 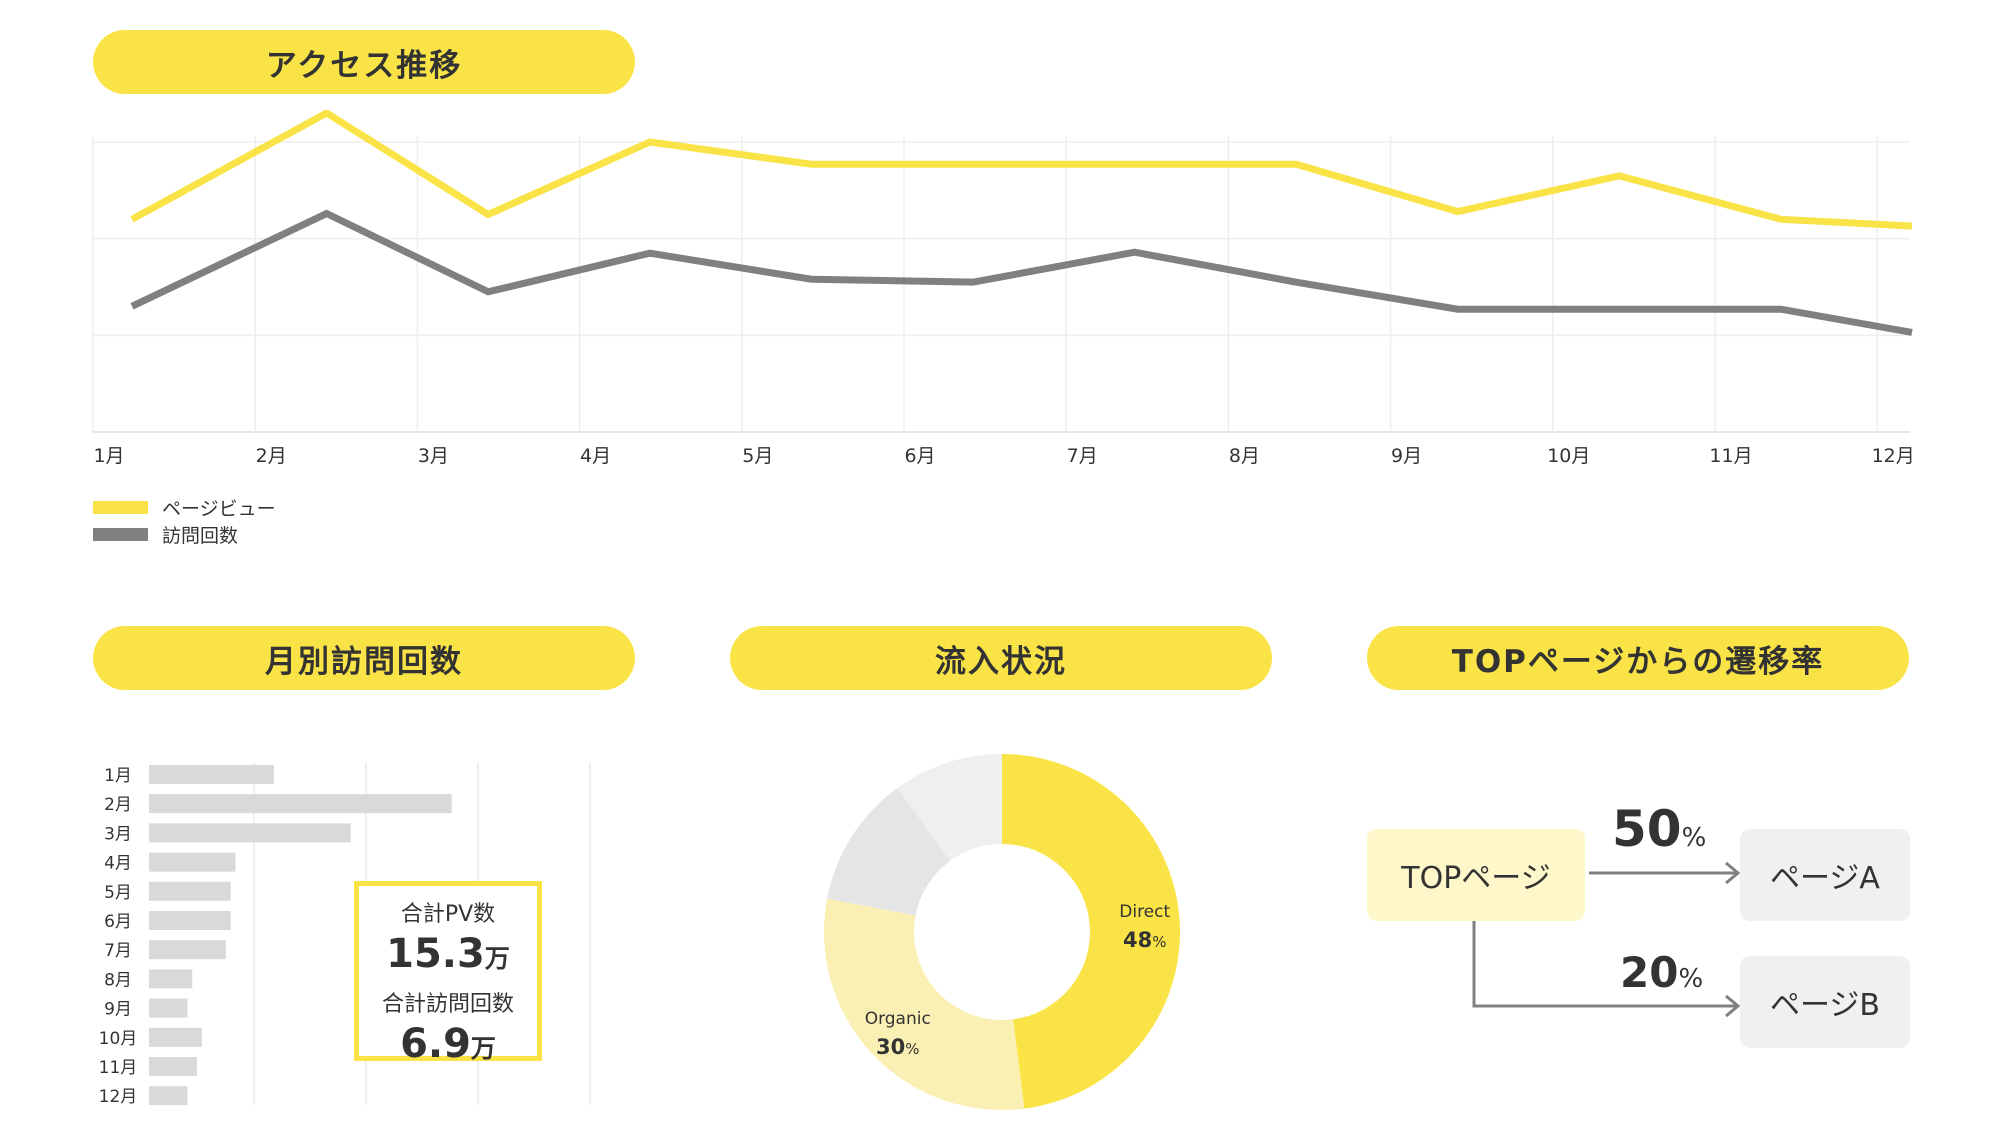 I want to click on arrowhead-a, so click(x=1733, y=873).